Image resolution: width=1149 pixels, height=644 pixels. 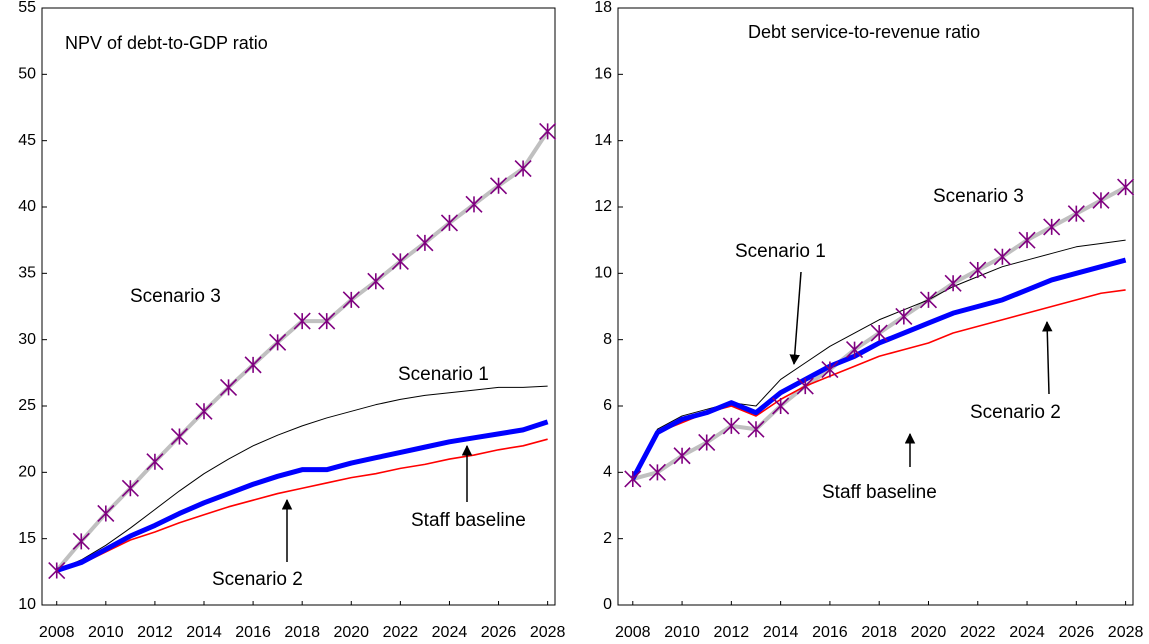 I want to click on y-tick-label: 12, so click(x=603, y=206).